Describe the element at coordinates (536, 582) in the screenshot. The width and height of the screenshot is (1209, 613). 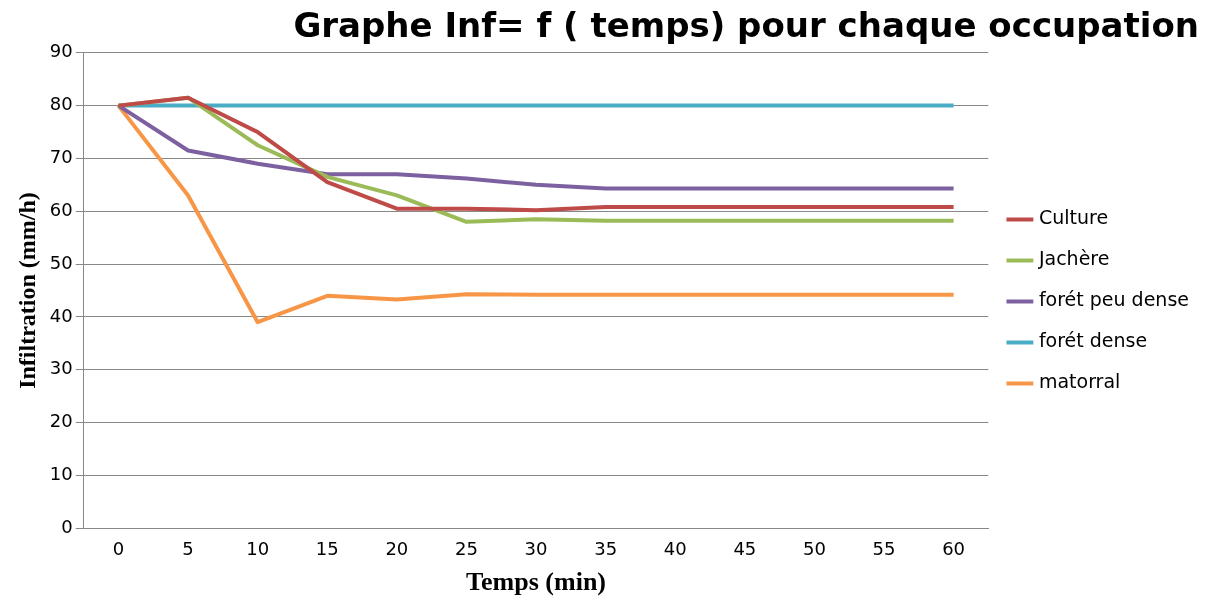
I see `x-axis-title: Temps (min)` at that location.